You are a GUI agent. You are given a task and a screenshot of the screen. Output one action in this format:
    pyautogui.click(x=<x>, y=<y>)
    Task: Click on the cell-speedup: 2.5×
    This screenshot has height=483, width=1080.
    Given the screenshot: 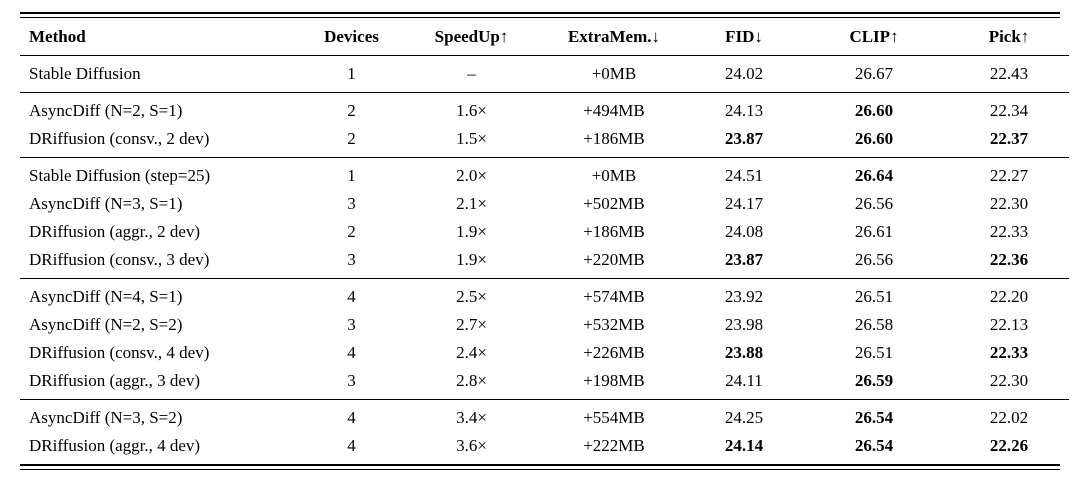 What is the action you would take?
    pyautogui.click(x=471, y=294)
    